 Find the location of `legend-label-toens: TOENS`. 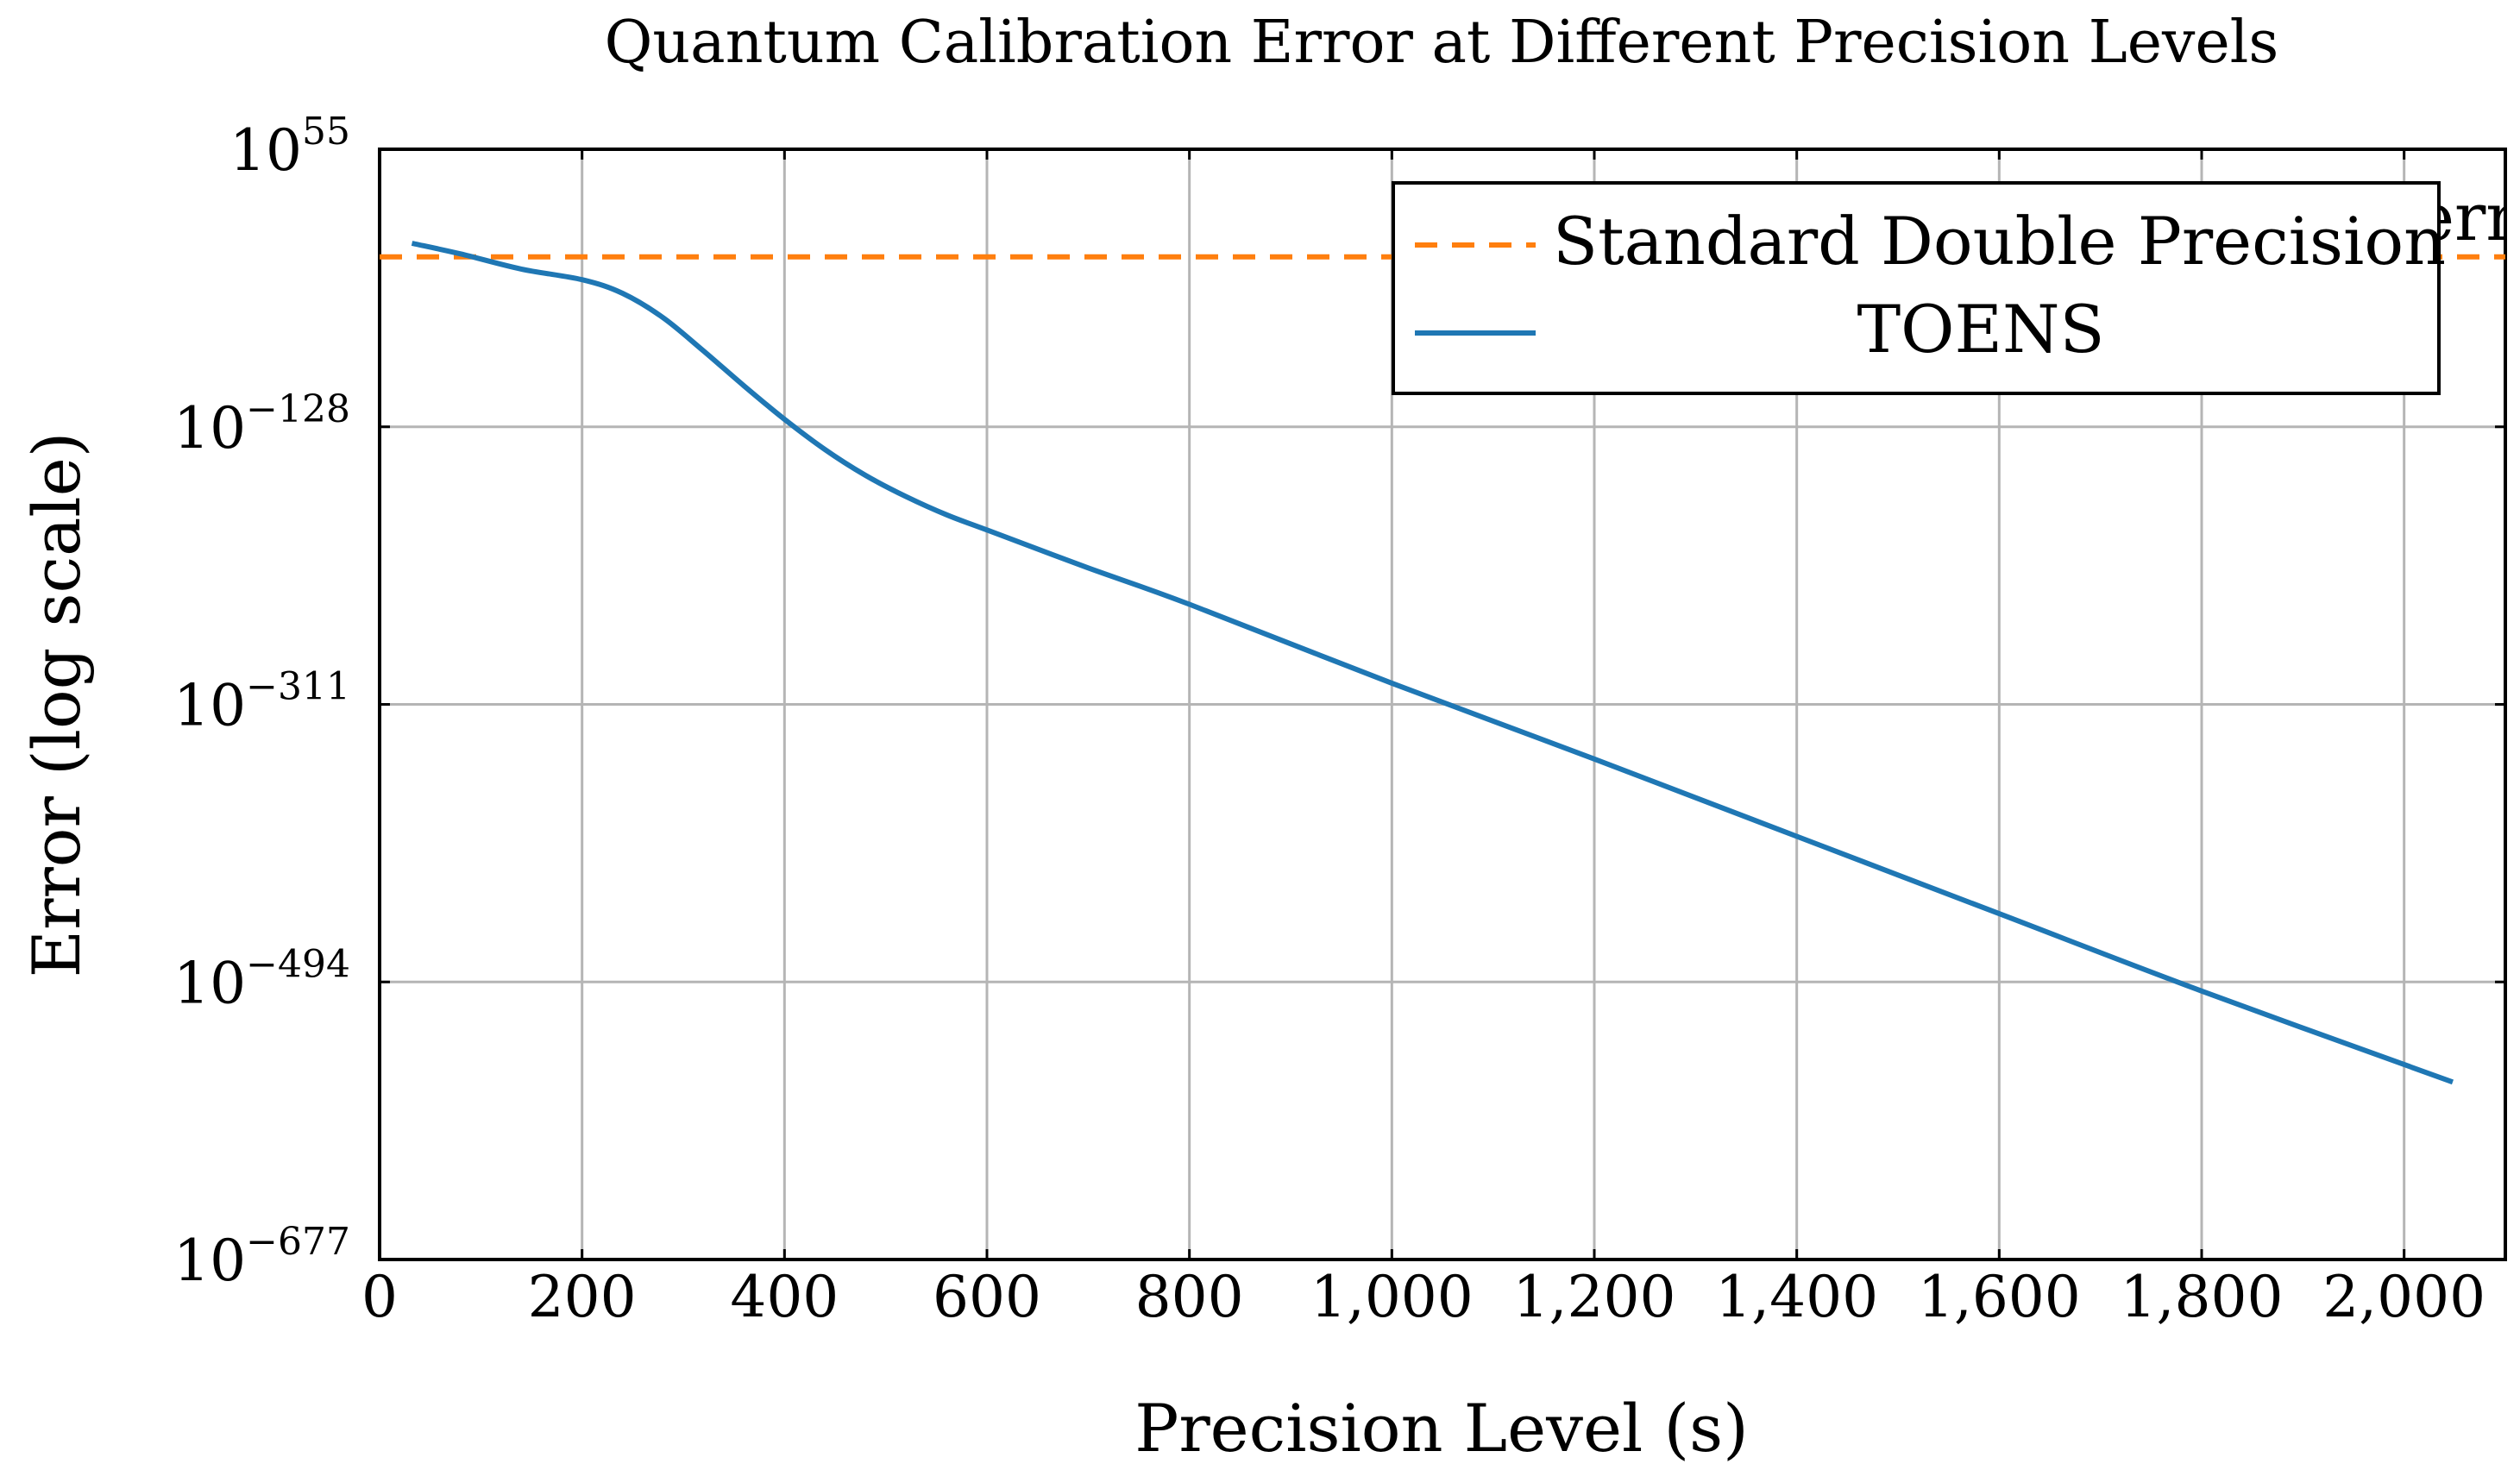

legend-label-toens: TOENS is located at coordinates (1980, 329).